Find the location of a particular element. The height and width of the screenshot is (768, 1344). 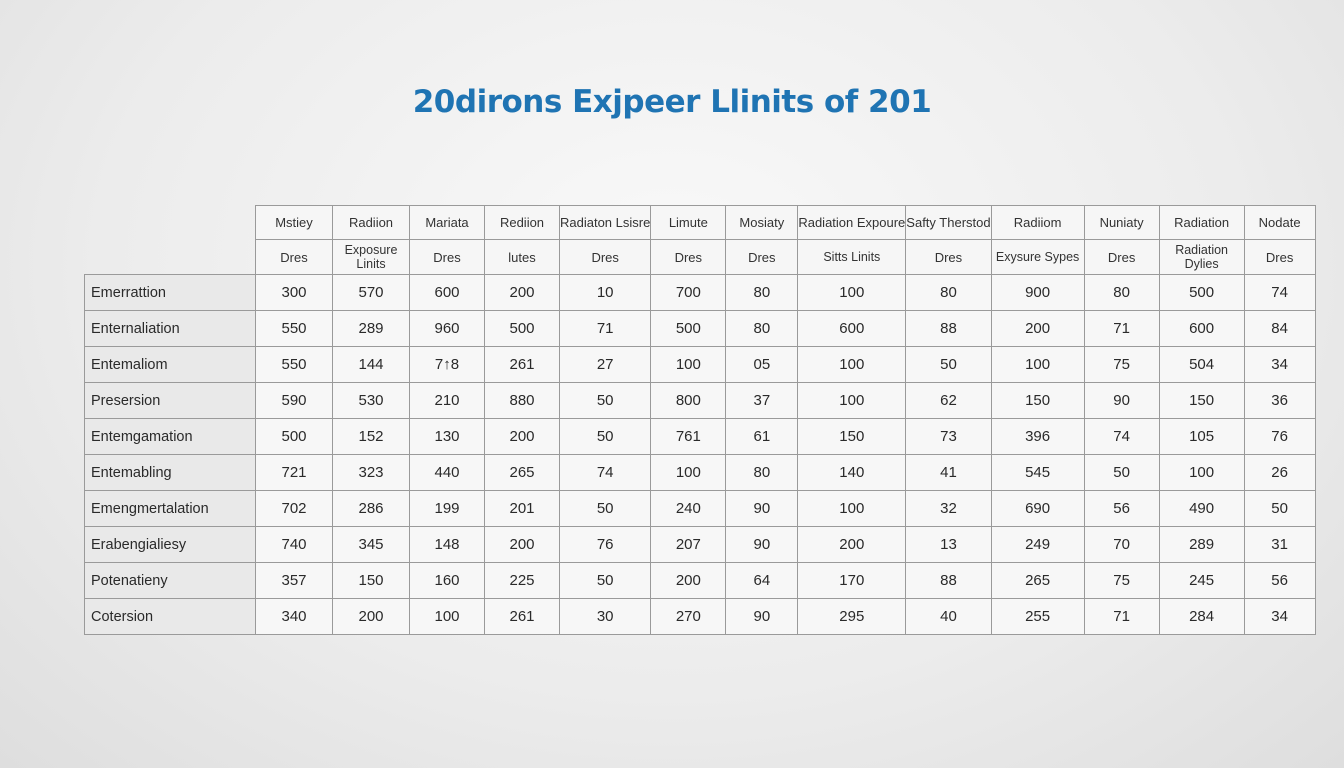

table-cell: 740 is located at coordinates (294, 544).